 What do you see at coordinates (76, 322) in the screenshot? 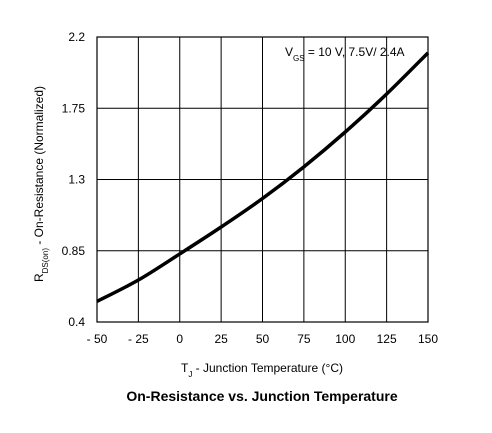
I see `y-tick-label: 0.4` at bounding box center [76, 322].